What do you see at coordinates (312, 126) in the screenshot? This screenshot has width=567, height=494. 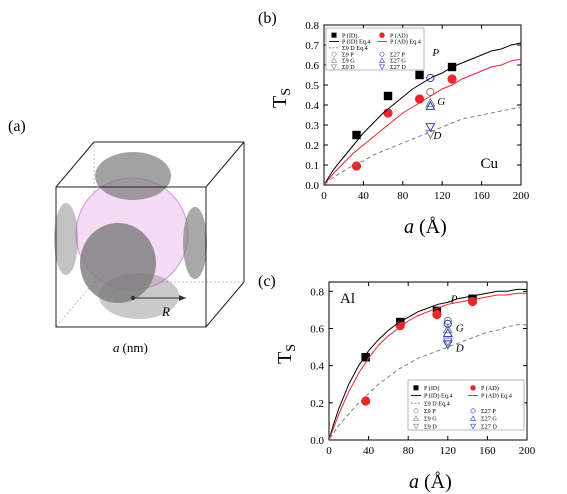 I see `y-tick-label: 0.3` at bounding box center [312, 126].